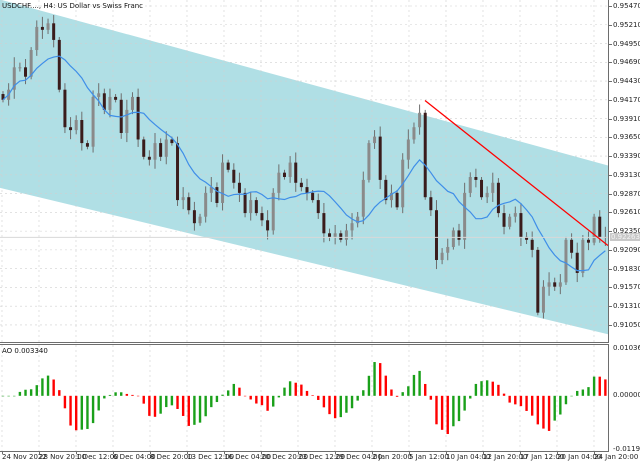 Image resolution: width=640 pixels, height=465 pixels. I want to click on time-axis-label: 28 Nov 20:00, so click(63, 457).